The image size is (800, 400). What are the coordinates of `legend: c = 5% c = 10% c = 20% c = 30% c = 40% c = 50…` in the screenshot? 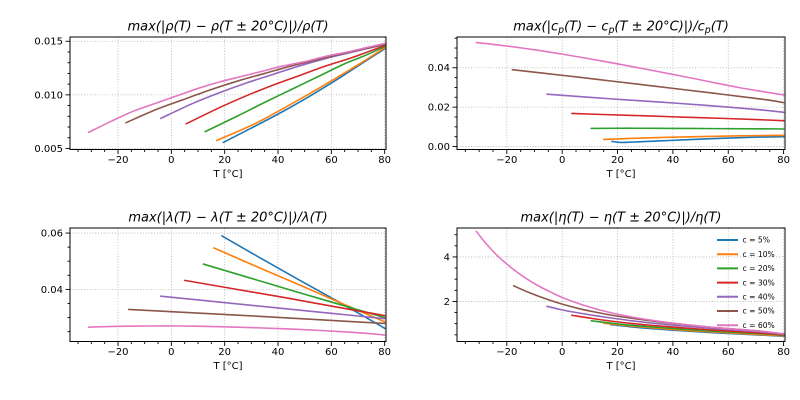 It's located at (746, 283).